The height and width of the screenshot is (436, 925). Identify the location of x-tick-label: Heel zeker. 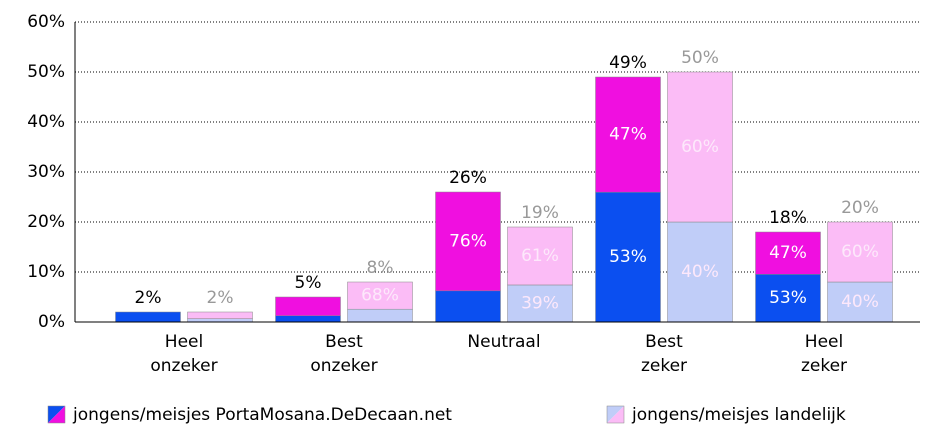
(824, 354).